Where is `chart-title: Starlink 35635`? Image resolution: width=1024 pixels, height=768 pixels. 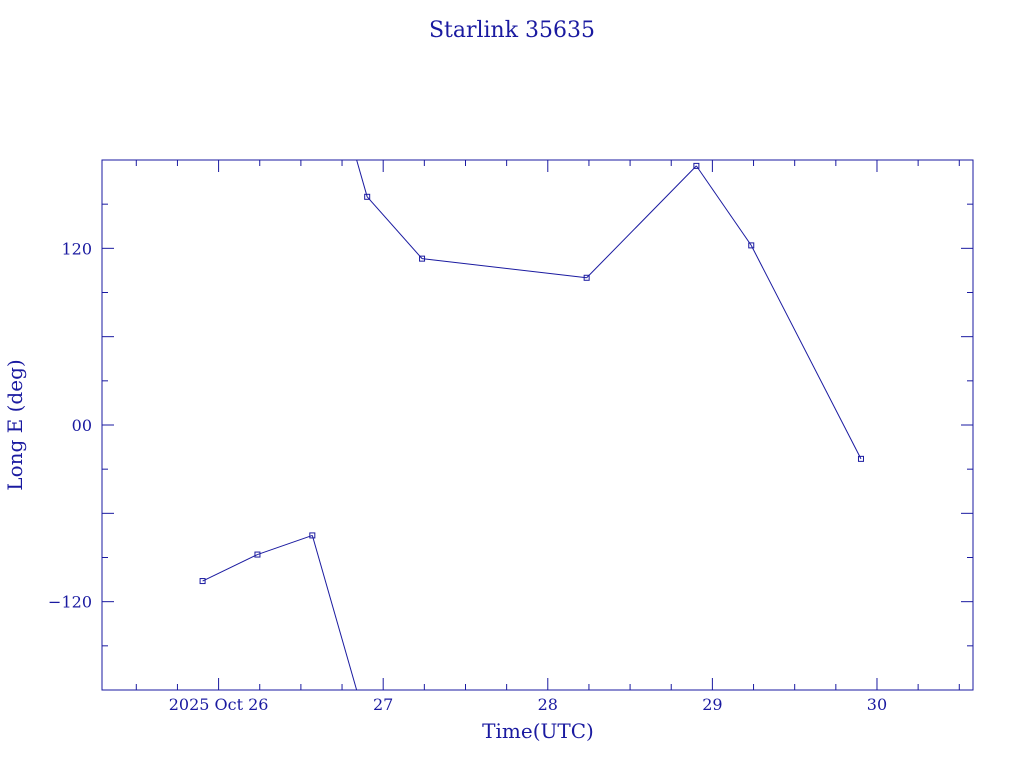 chart-title: Starlink 35635 is located at coordinates (512, 30).